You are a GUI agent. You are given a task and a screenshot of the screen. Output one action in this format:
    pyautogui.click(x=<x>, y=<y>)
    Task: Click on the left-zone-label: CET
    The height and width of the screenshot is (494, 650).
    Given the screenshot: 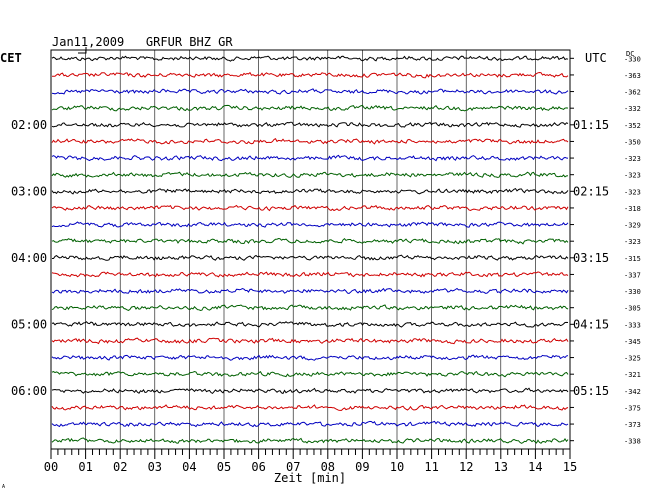 What is the action you would take?
    pyautogui.click(x=11, y=58)
    